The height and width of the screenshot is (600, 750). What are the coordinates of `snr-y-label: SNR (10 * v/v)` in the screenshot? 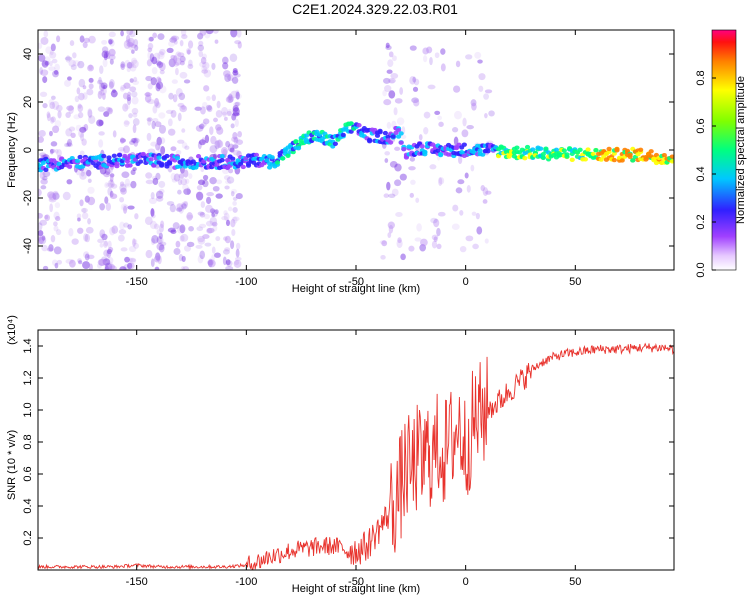 It's located at (12, 465).